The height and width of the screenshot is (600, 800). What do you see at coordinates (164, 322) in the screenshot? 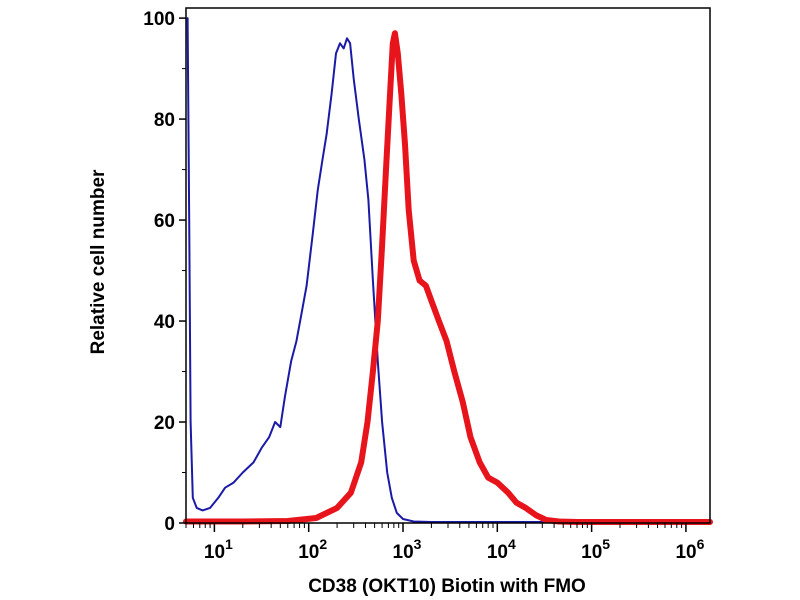
I see `y-tick-label: 40` at bounding box center [164, 322].